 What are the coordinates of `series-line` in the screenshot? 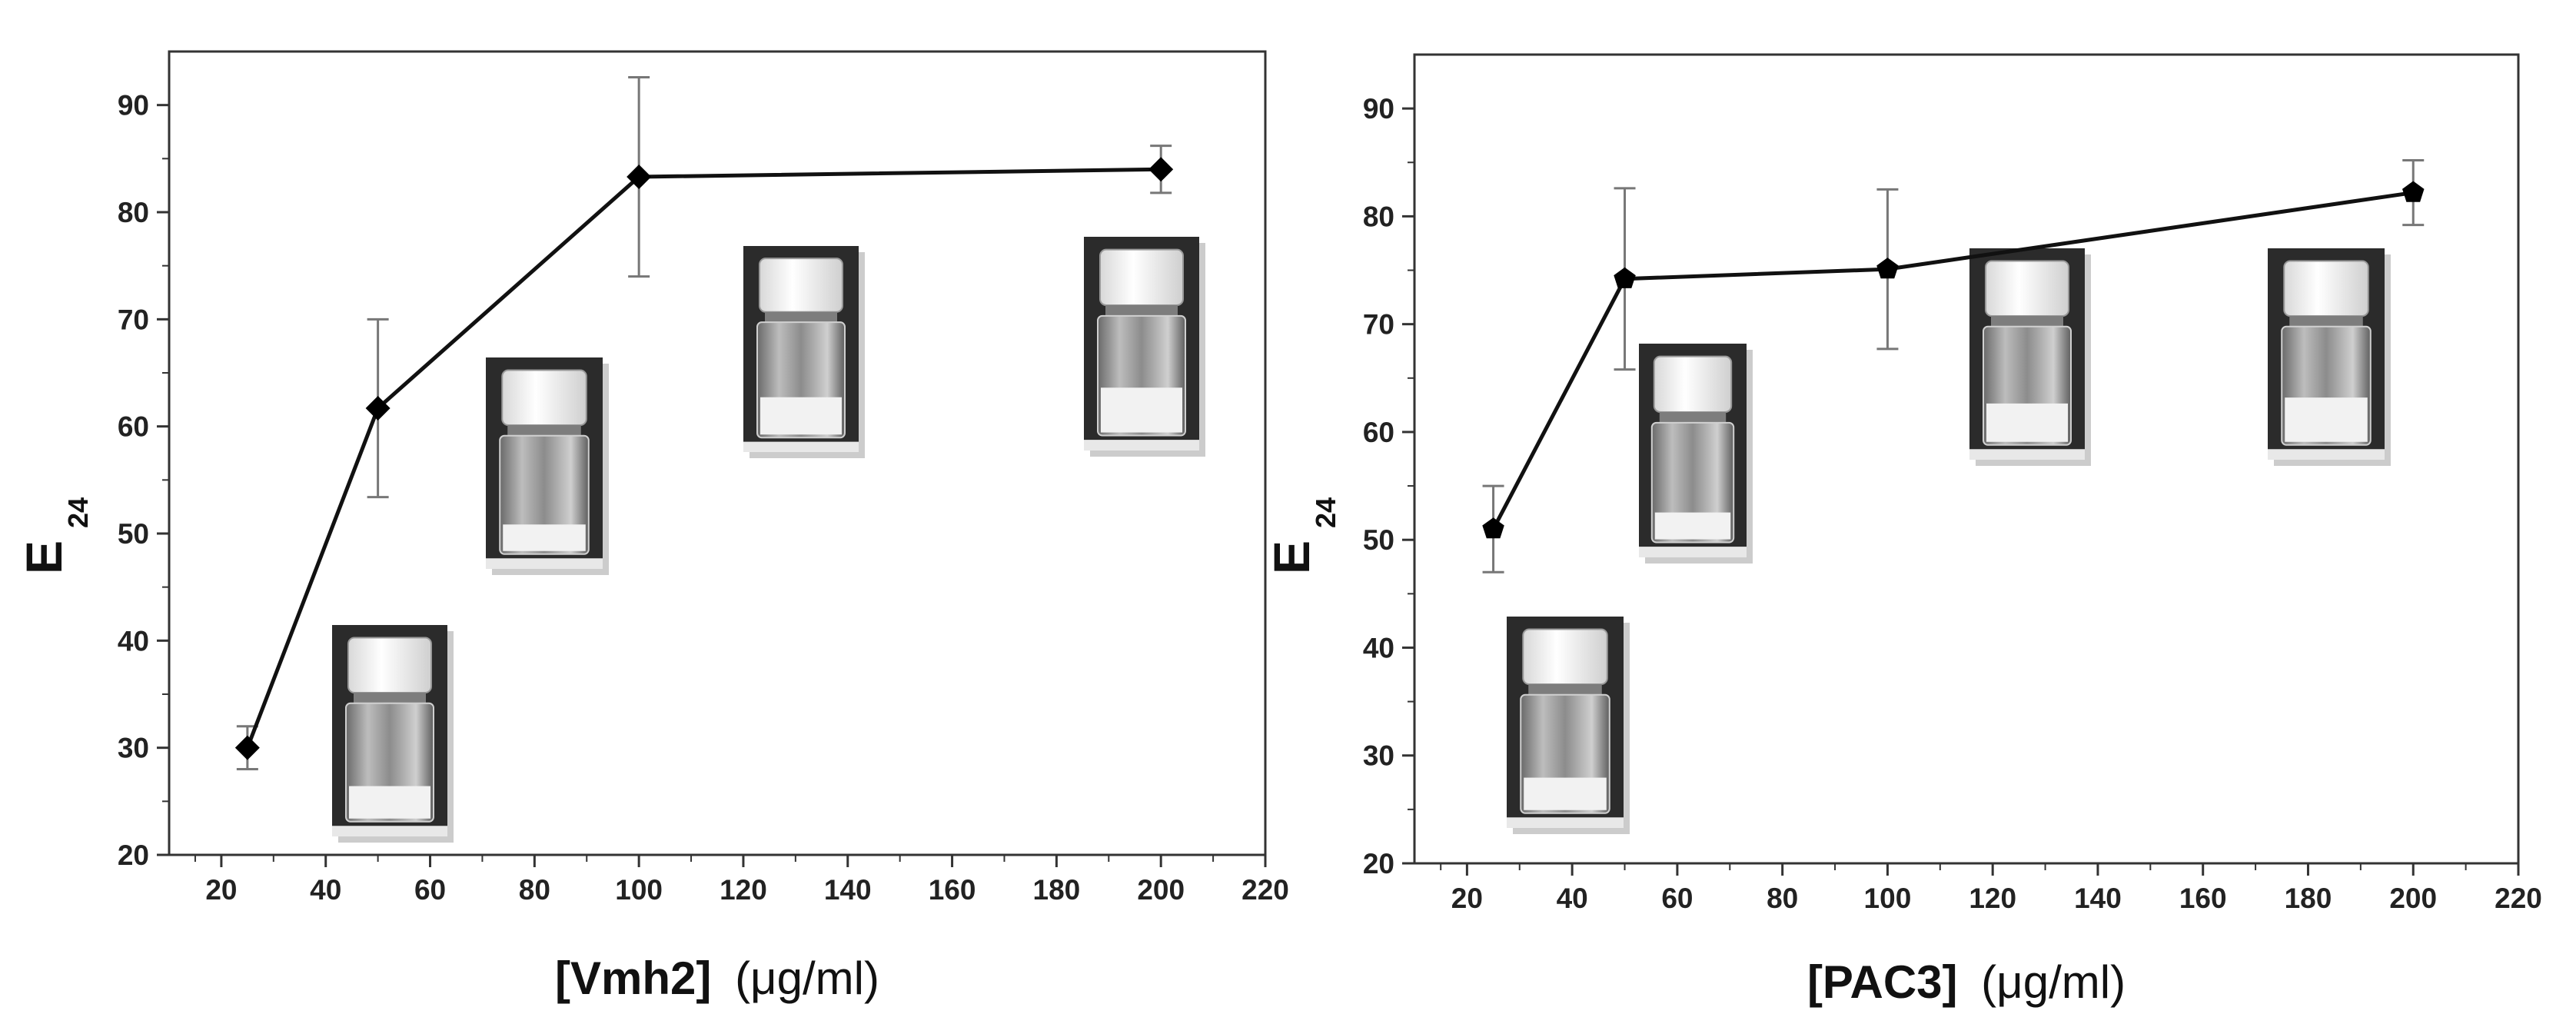 It's located at (1953, 360).